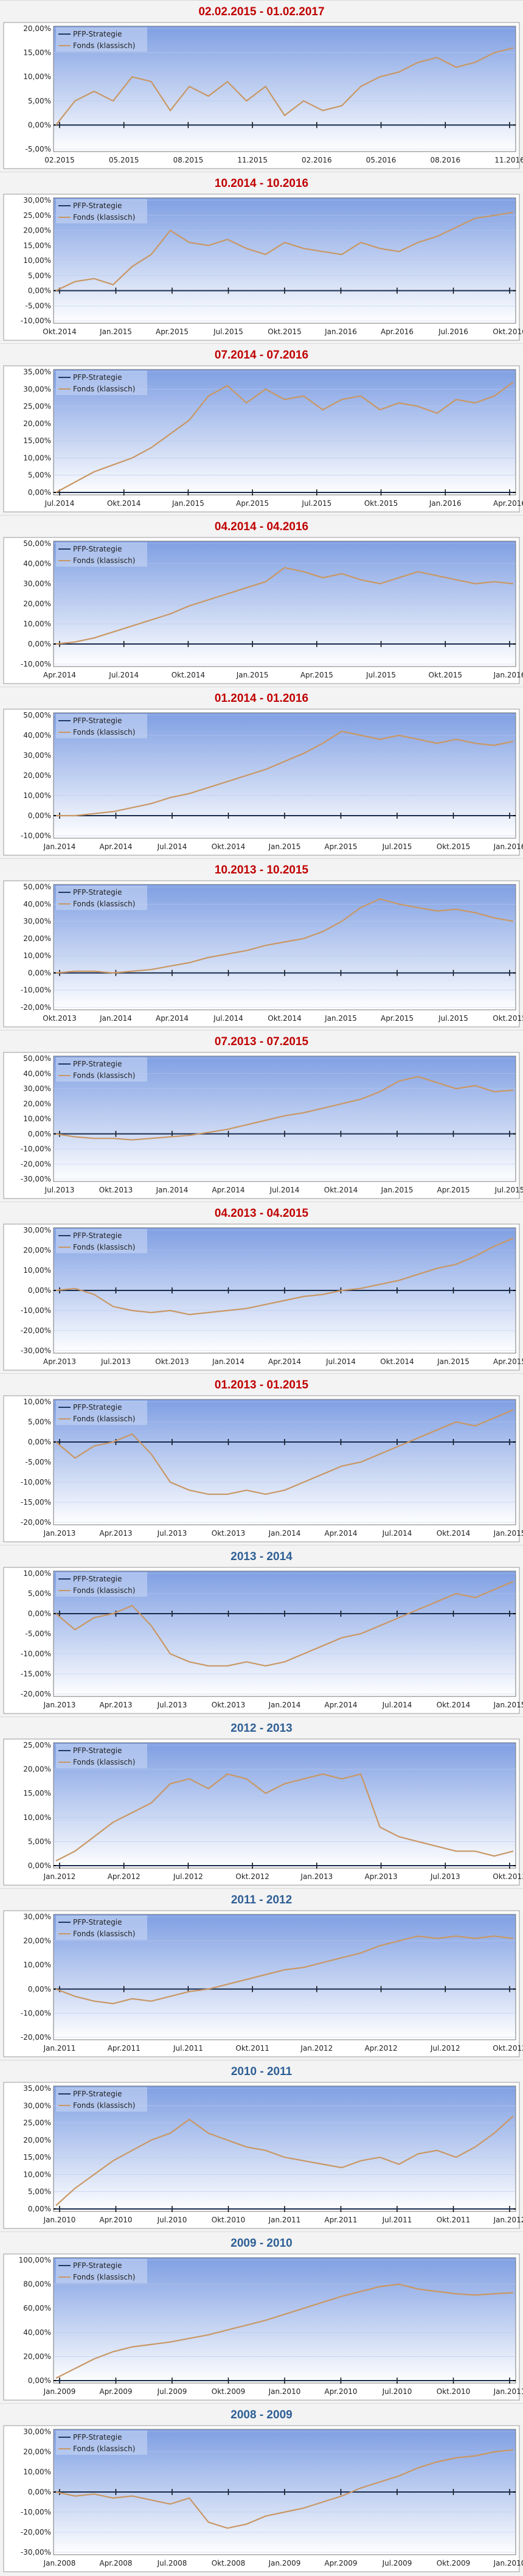  What do you see at coordinates (35, 2260) in the screenshot?
I see `y-tick-label: 100,00%` at bounding box center [35, 2260].